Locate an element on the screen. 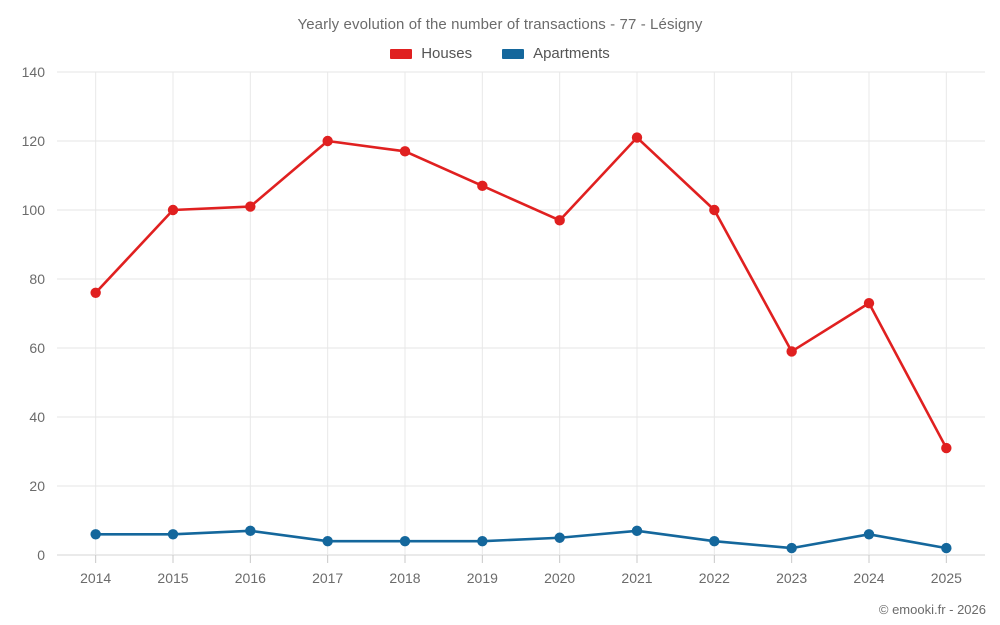 The image size is (1000, 625). data-point-houses-2024 is located at coordinates (869, 303).